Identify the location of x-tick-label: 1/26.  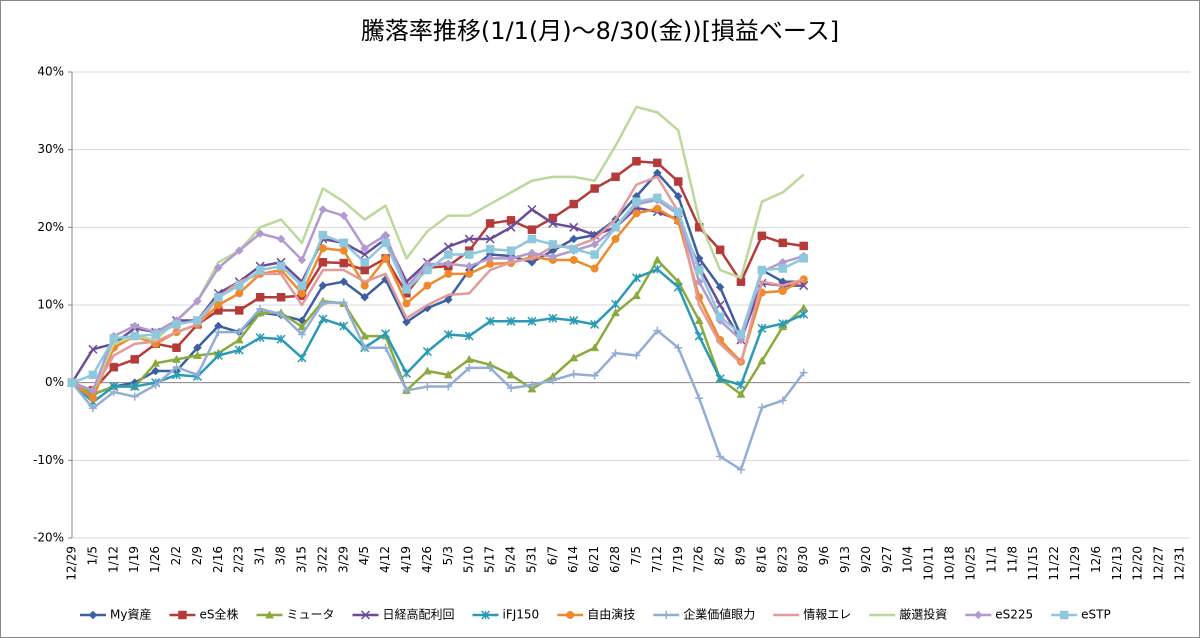
(155, 559).